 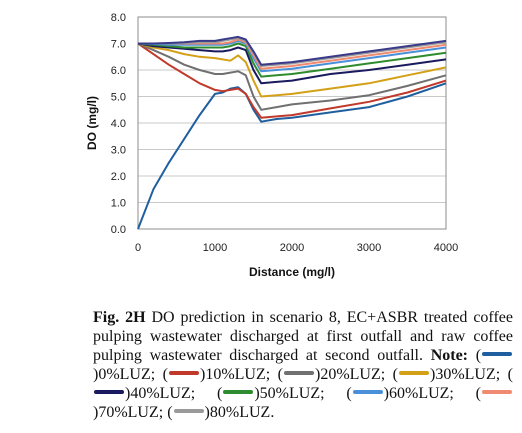 I want to click on legend-label: 10%LUZ, so click(x=235, y=374).